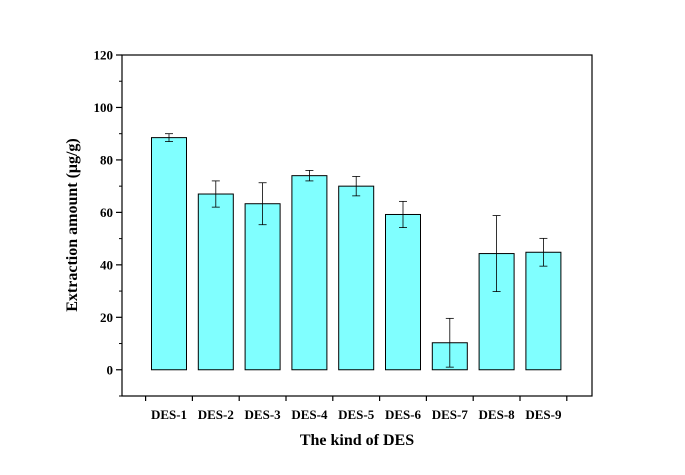  Describe the element at coordinates (450, 414) in the screenshot. I see `x-tick-label-des-7: DES-7` at that location.